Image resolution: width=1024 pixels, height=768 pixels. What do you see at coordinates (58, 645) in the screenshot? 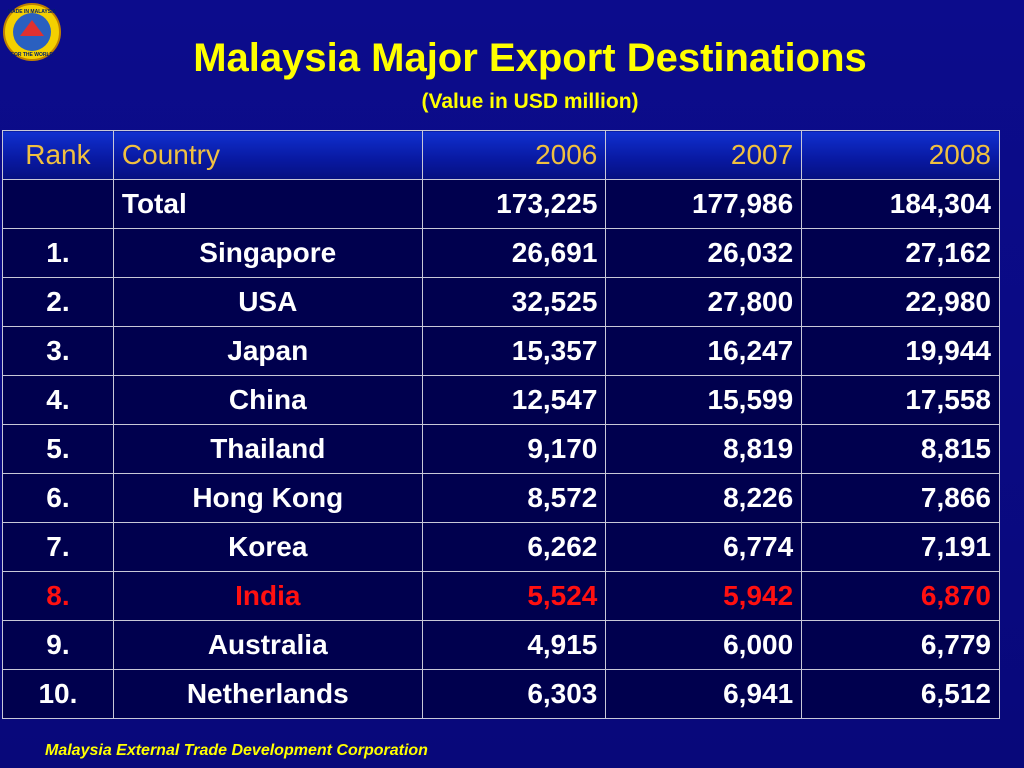
I see `cell: 9.` at bounding box center [58, 645].